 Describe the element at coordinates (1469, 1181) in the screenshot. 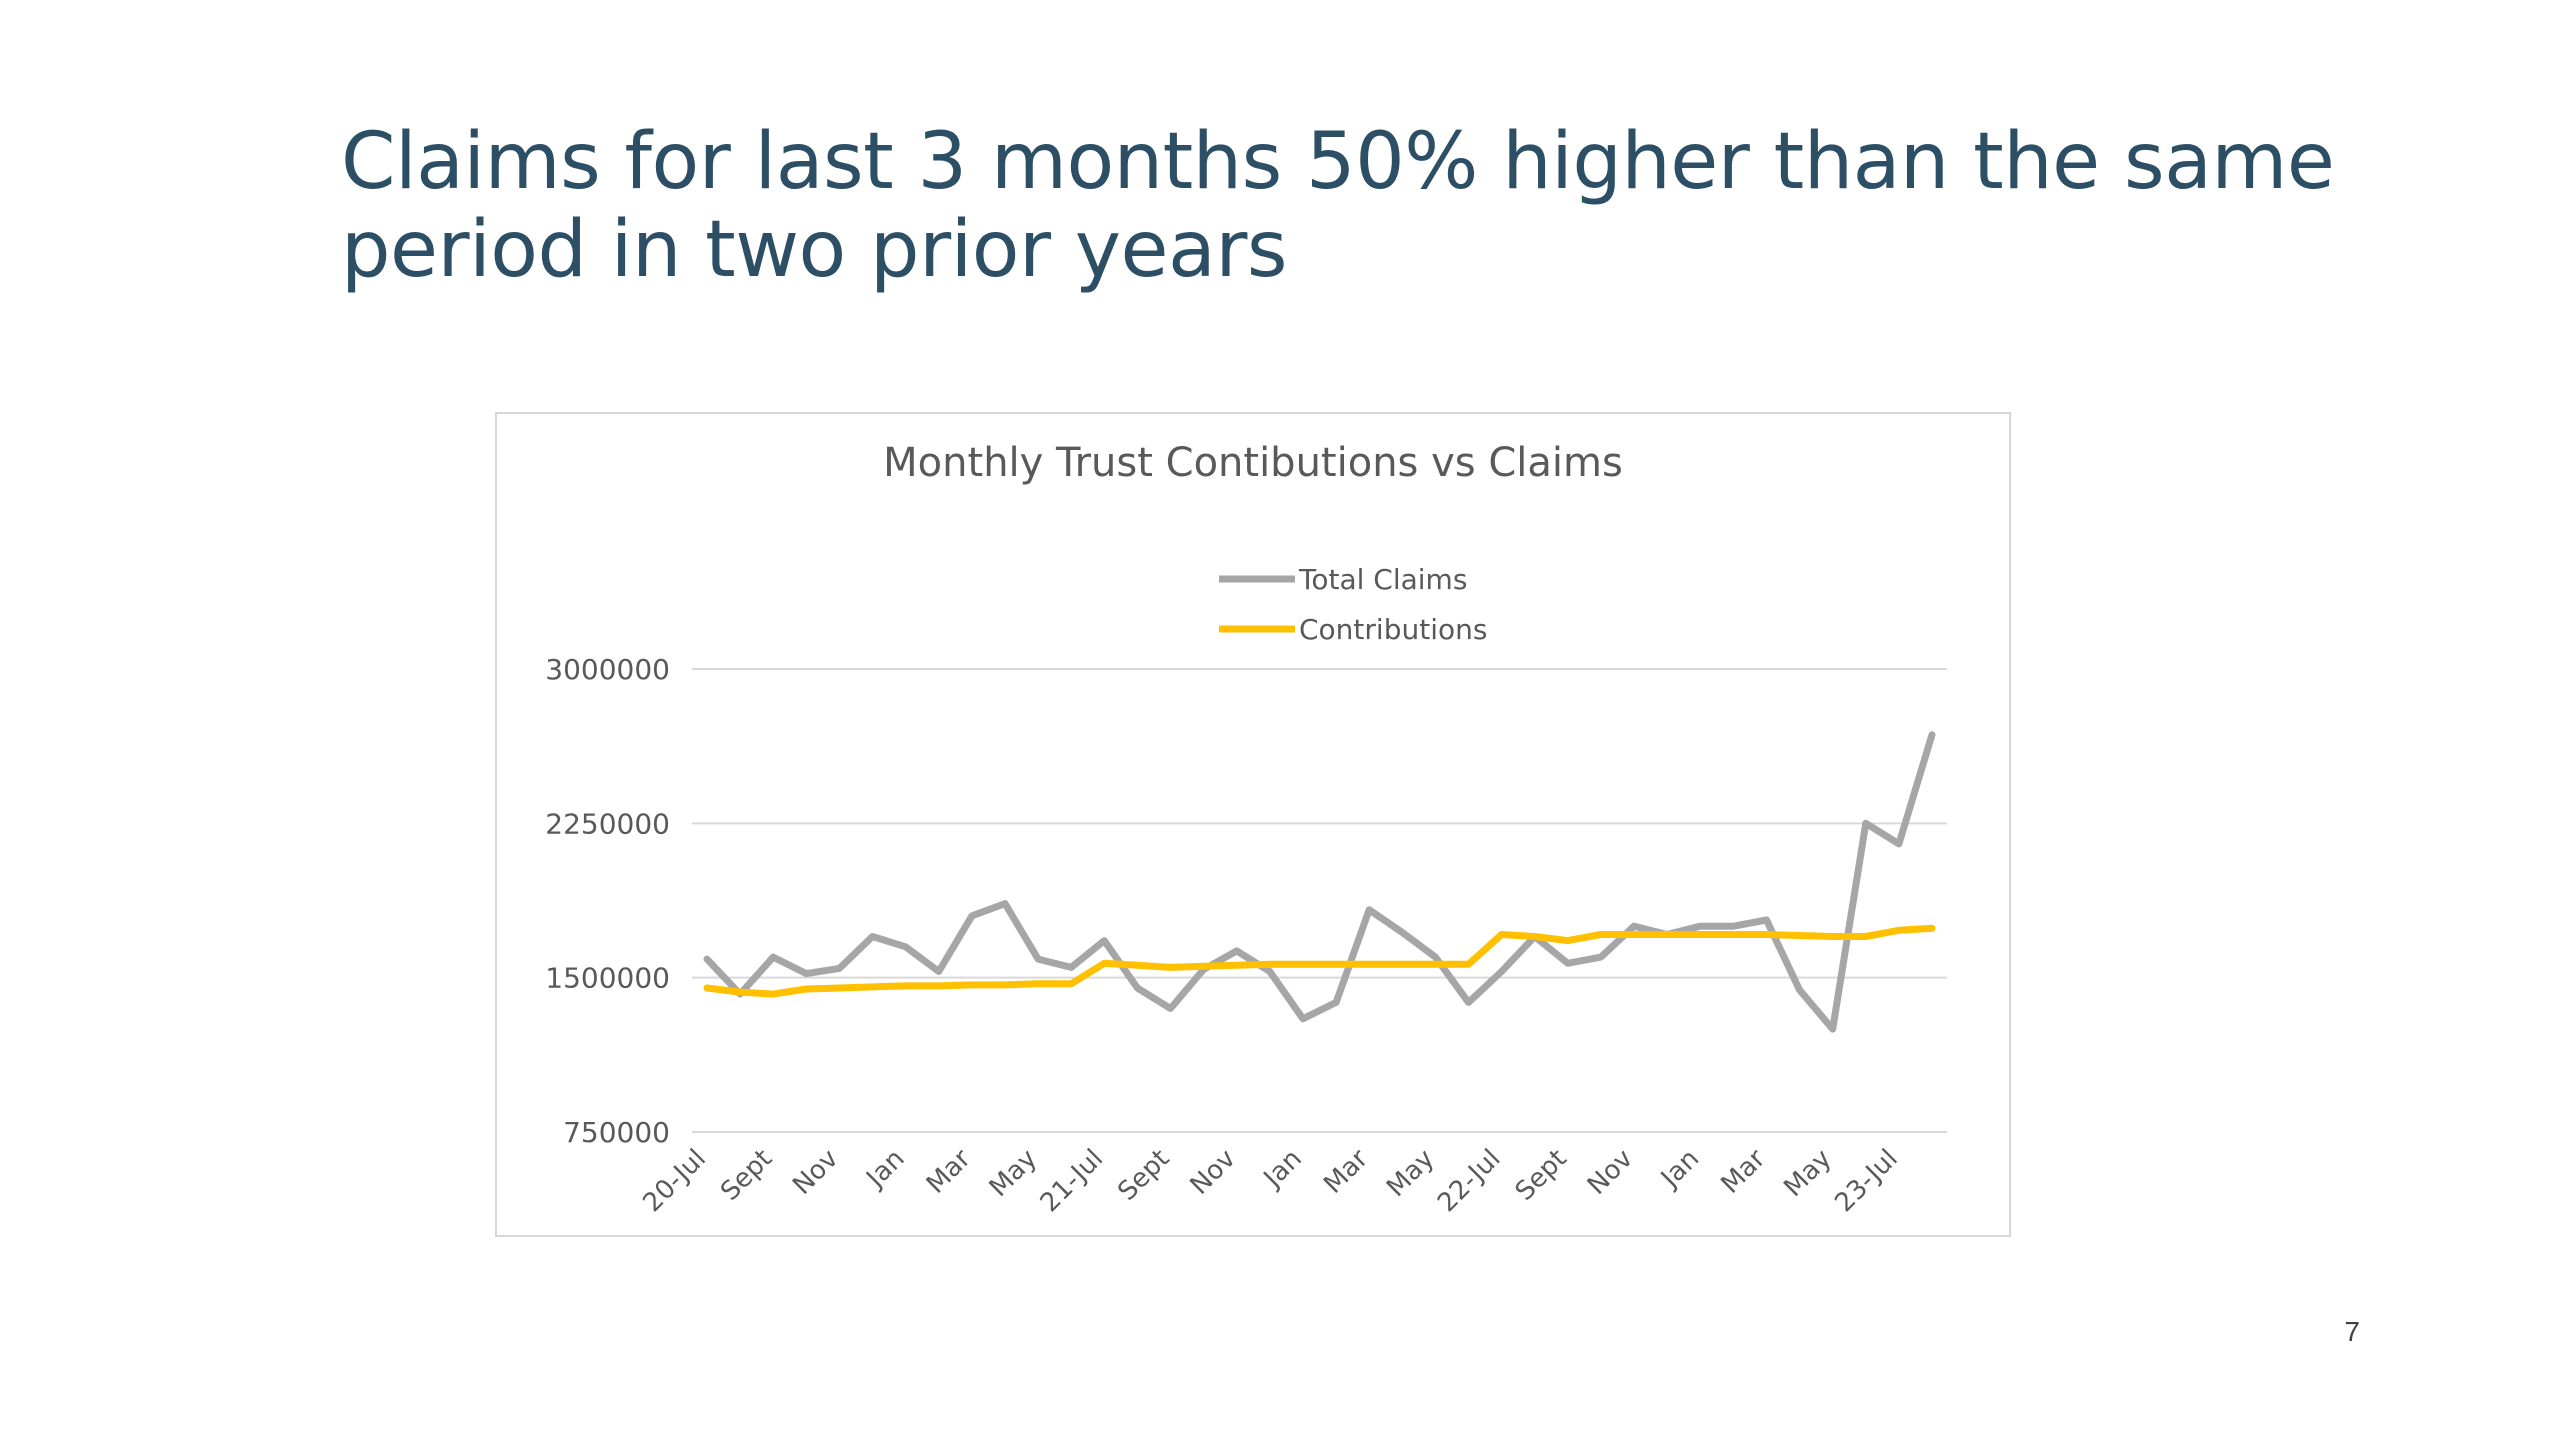

I see `x-tick-label: 22-Jul` at that location.